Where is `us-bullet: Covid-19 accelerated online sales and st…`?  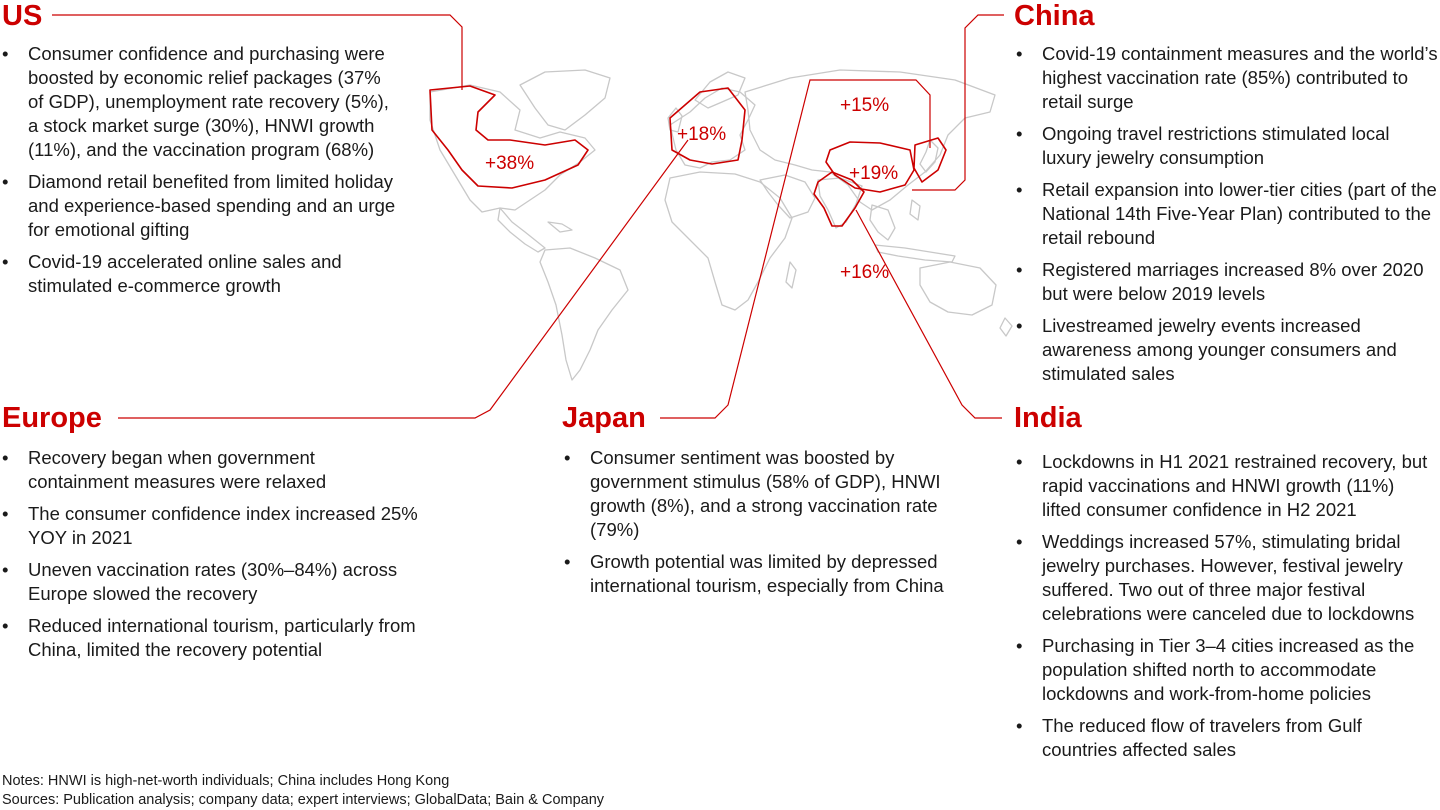
us-bullet: Covid-19 accelerated online sales and st… is located at coordinates (200, 274).